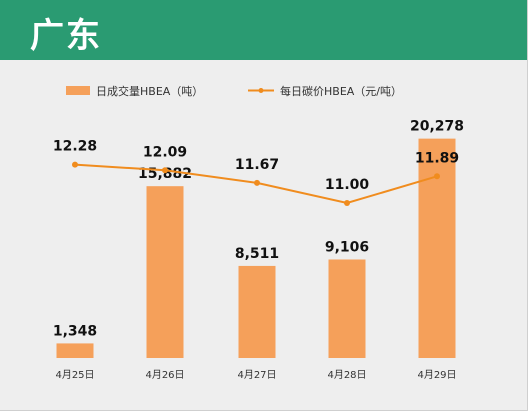  What do you see at coordinates (347, 185) in the screenshot?
I see `line-value-label: 11.00` at bounding box center [347, 185].